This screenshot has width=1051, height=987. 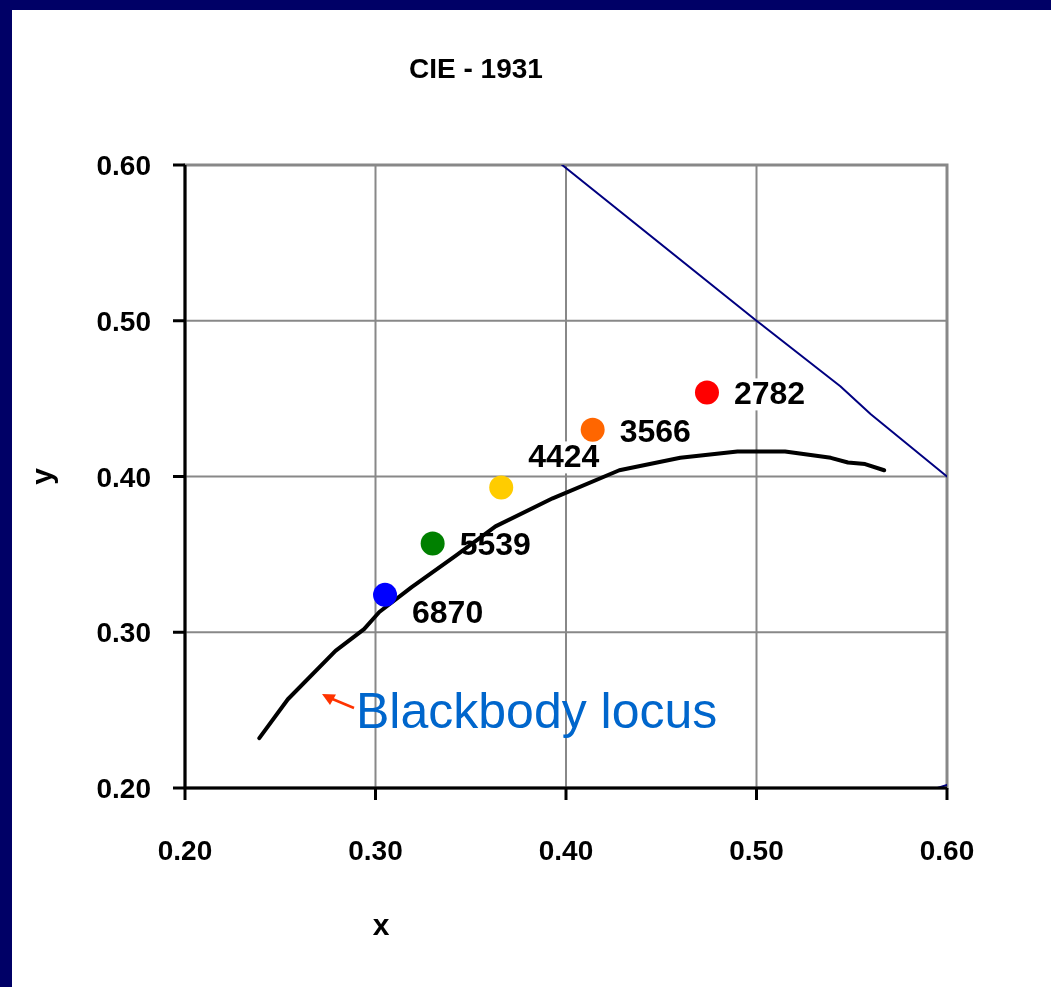 What do you see at coordinates (41, 476) in the screenshot?
I see `y-axis-title: y` at bounding box center [41, 476].